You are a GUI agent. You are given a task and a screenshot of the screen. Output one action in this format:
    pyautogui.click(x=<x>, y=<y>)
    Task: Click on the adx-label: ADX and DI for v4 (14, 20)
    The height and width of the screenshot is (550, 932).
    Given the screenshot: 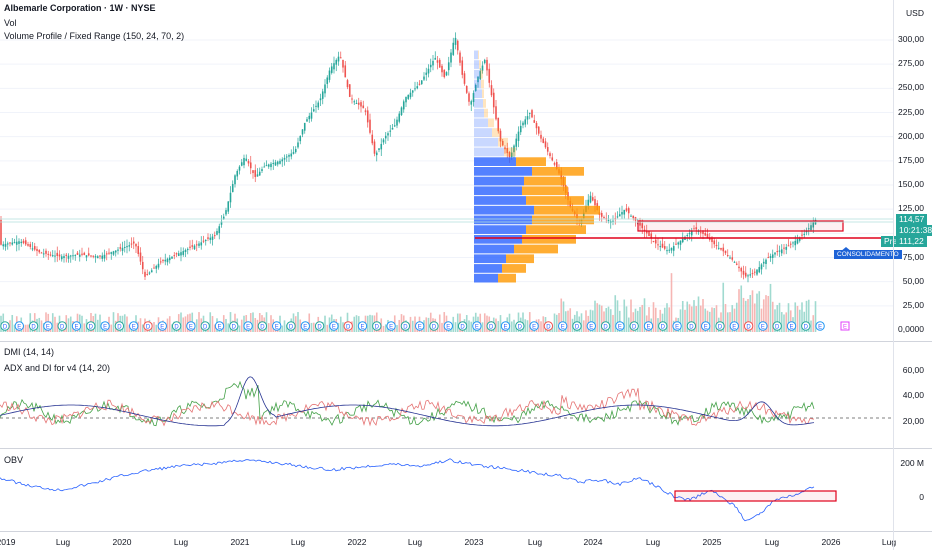 What is the action you would take?
    pyautogui.click(x=57, y=368)
    